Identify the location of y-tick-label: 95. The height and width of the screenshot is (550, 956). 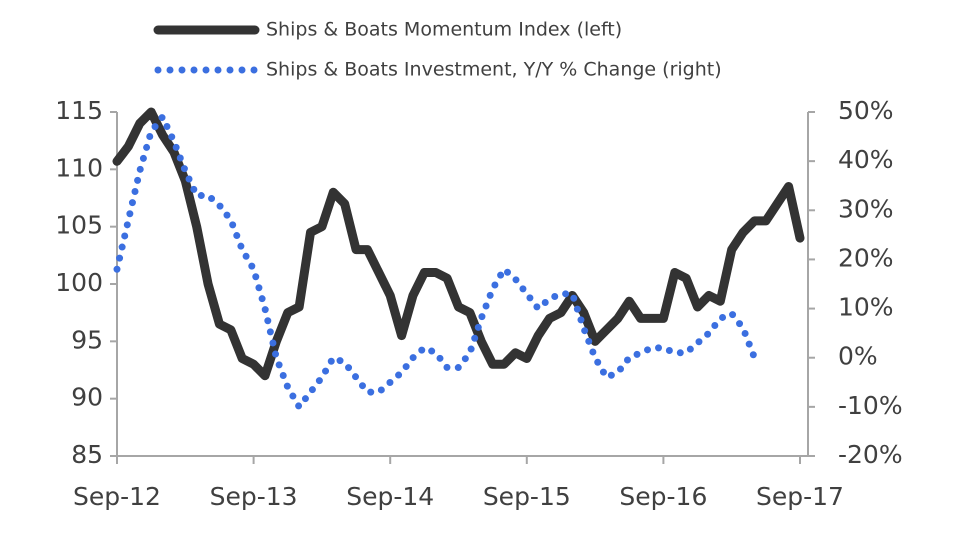
(87, 339).